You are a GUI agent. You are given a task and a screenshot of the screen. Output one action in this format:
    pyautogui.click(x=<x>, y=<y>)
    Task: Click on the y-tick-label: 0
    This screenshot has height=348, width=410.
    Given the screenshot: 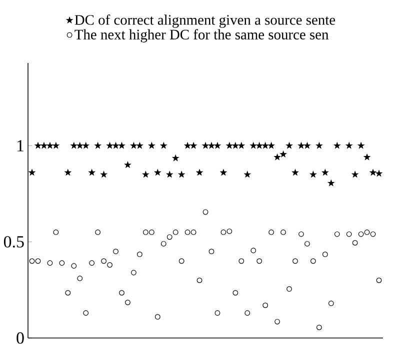 What is the action you would take?
    pyautogui.click(x=20, y=338)
    